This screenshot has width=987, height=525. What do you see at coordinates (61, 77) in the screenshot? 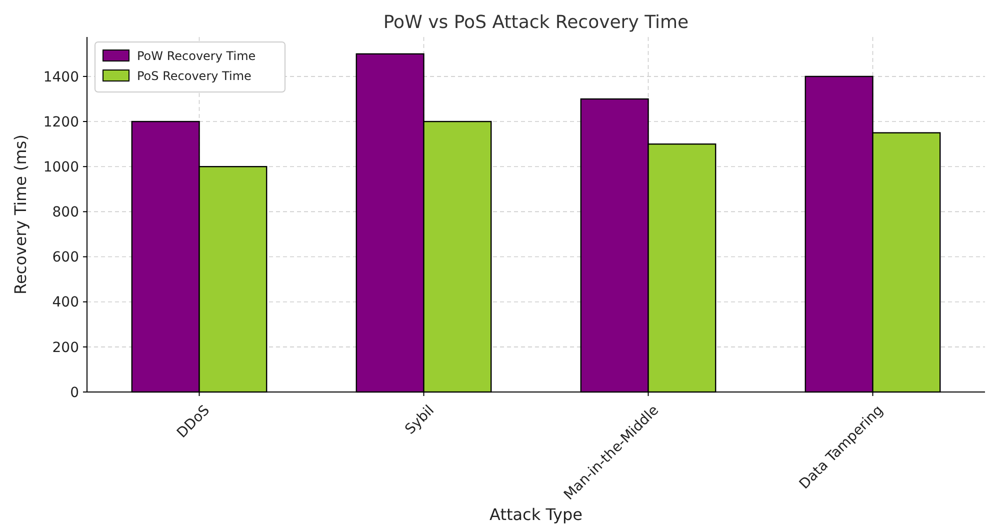
I see `y-tick-label: 1400` at bounding box center [61, 77].